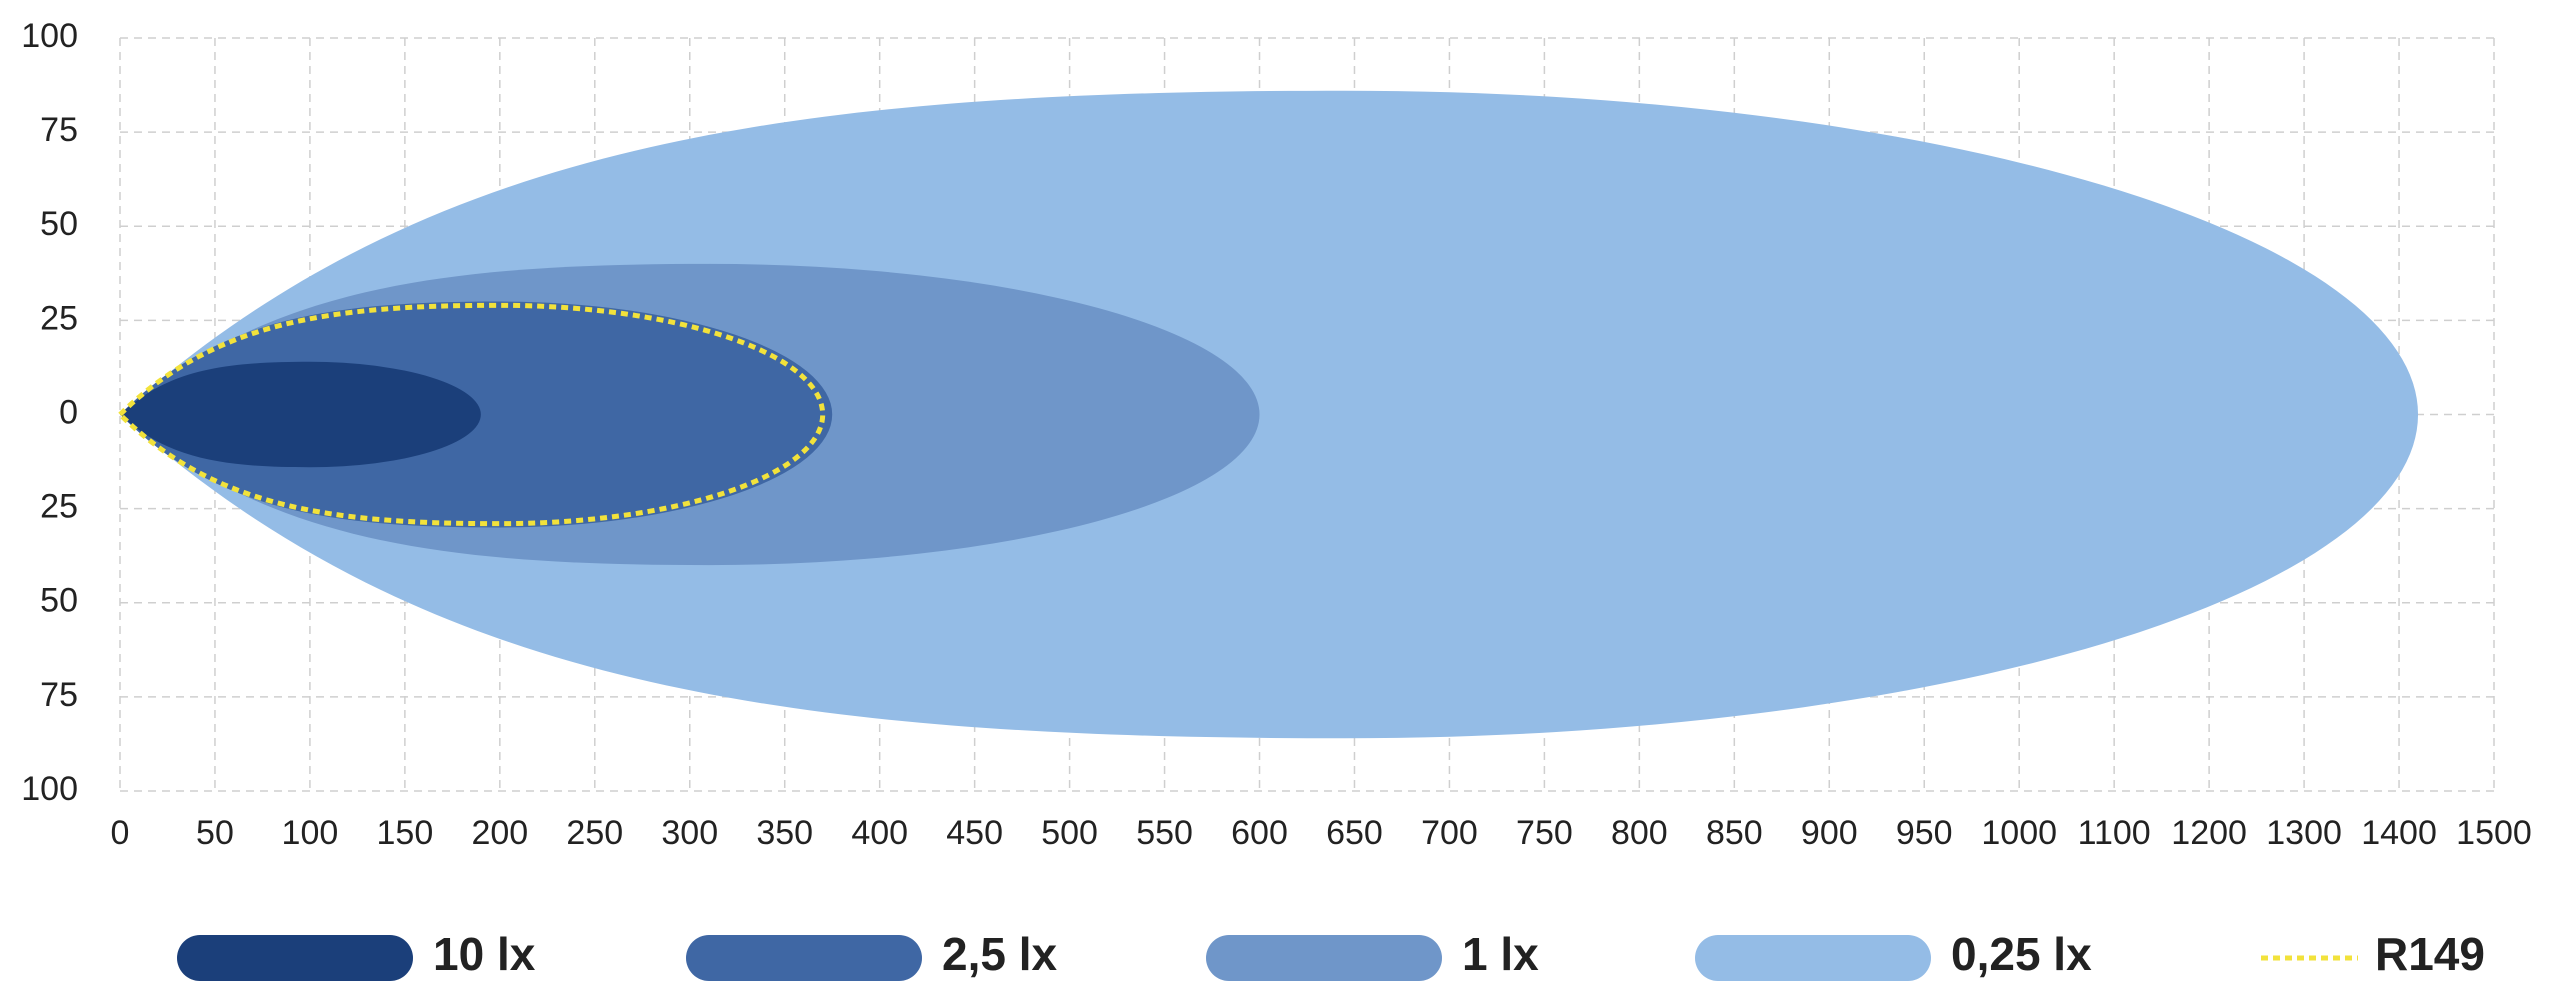 The width and height of the screenshot is (2560, 996). I want to click on legend-label: 2,5 lx, so click(1000, 954).